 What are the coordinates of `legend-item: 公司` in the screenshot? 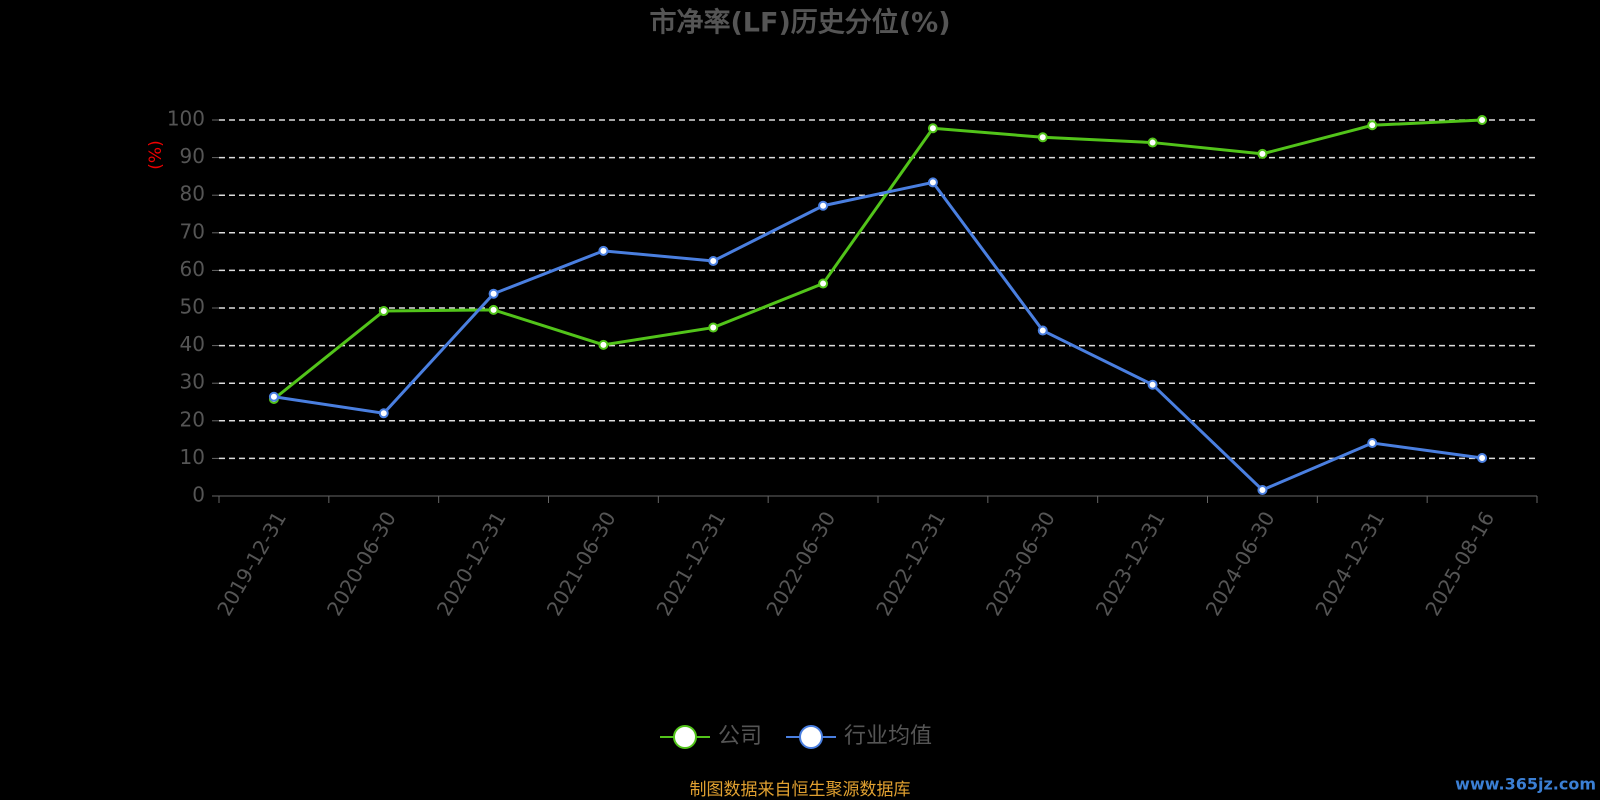 It's located at (711, 736).